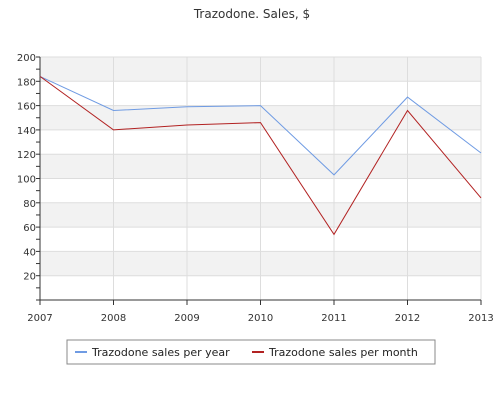 The height and width of the screenshot is (400, 500). Describe the element at coordinates (29, 277) in the screenshot. I see `y-tick-label: 20` at that location.